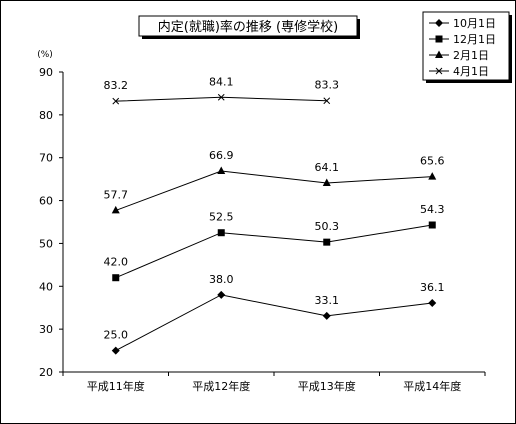 Image resolution: width=516 pixels, height=424 pixels. I want to click on x-category-label: 平成11年度, so click(116, 386).